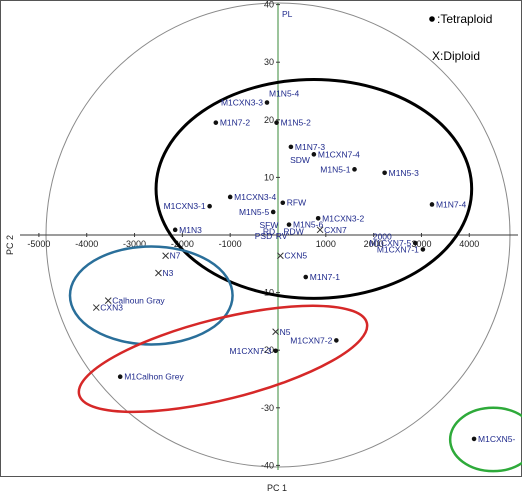 Image resolution: width=522 pixels, height=497 pixels. What do you see at coordinates (451, 204) in the screenshot?
I see `point-label: M1N7-4` at bounding box center [451, 204].